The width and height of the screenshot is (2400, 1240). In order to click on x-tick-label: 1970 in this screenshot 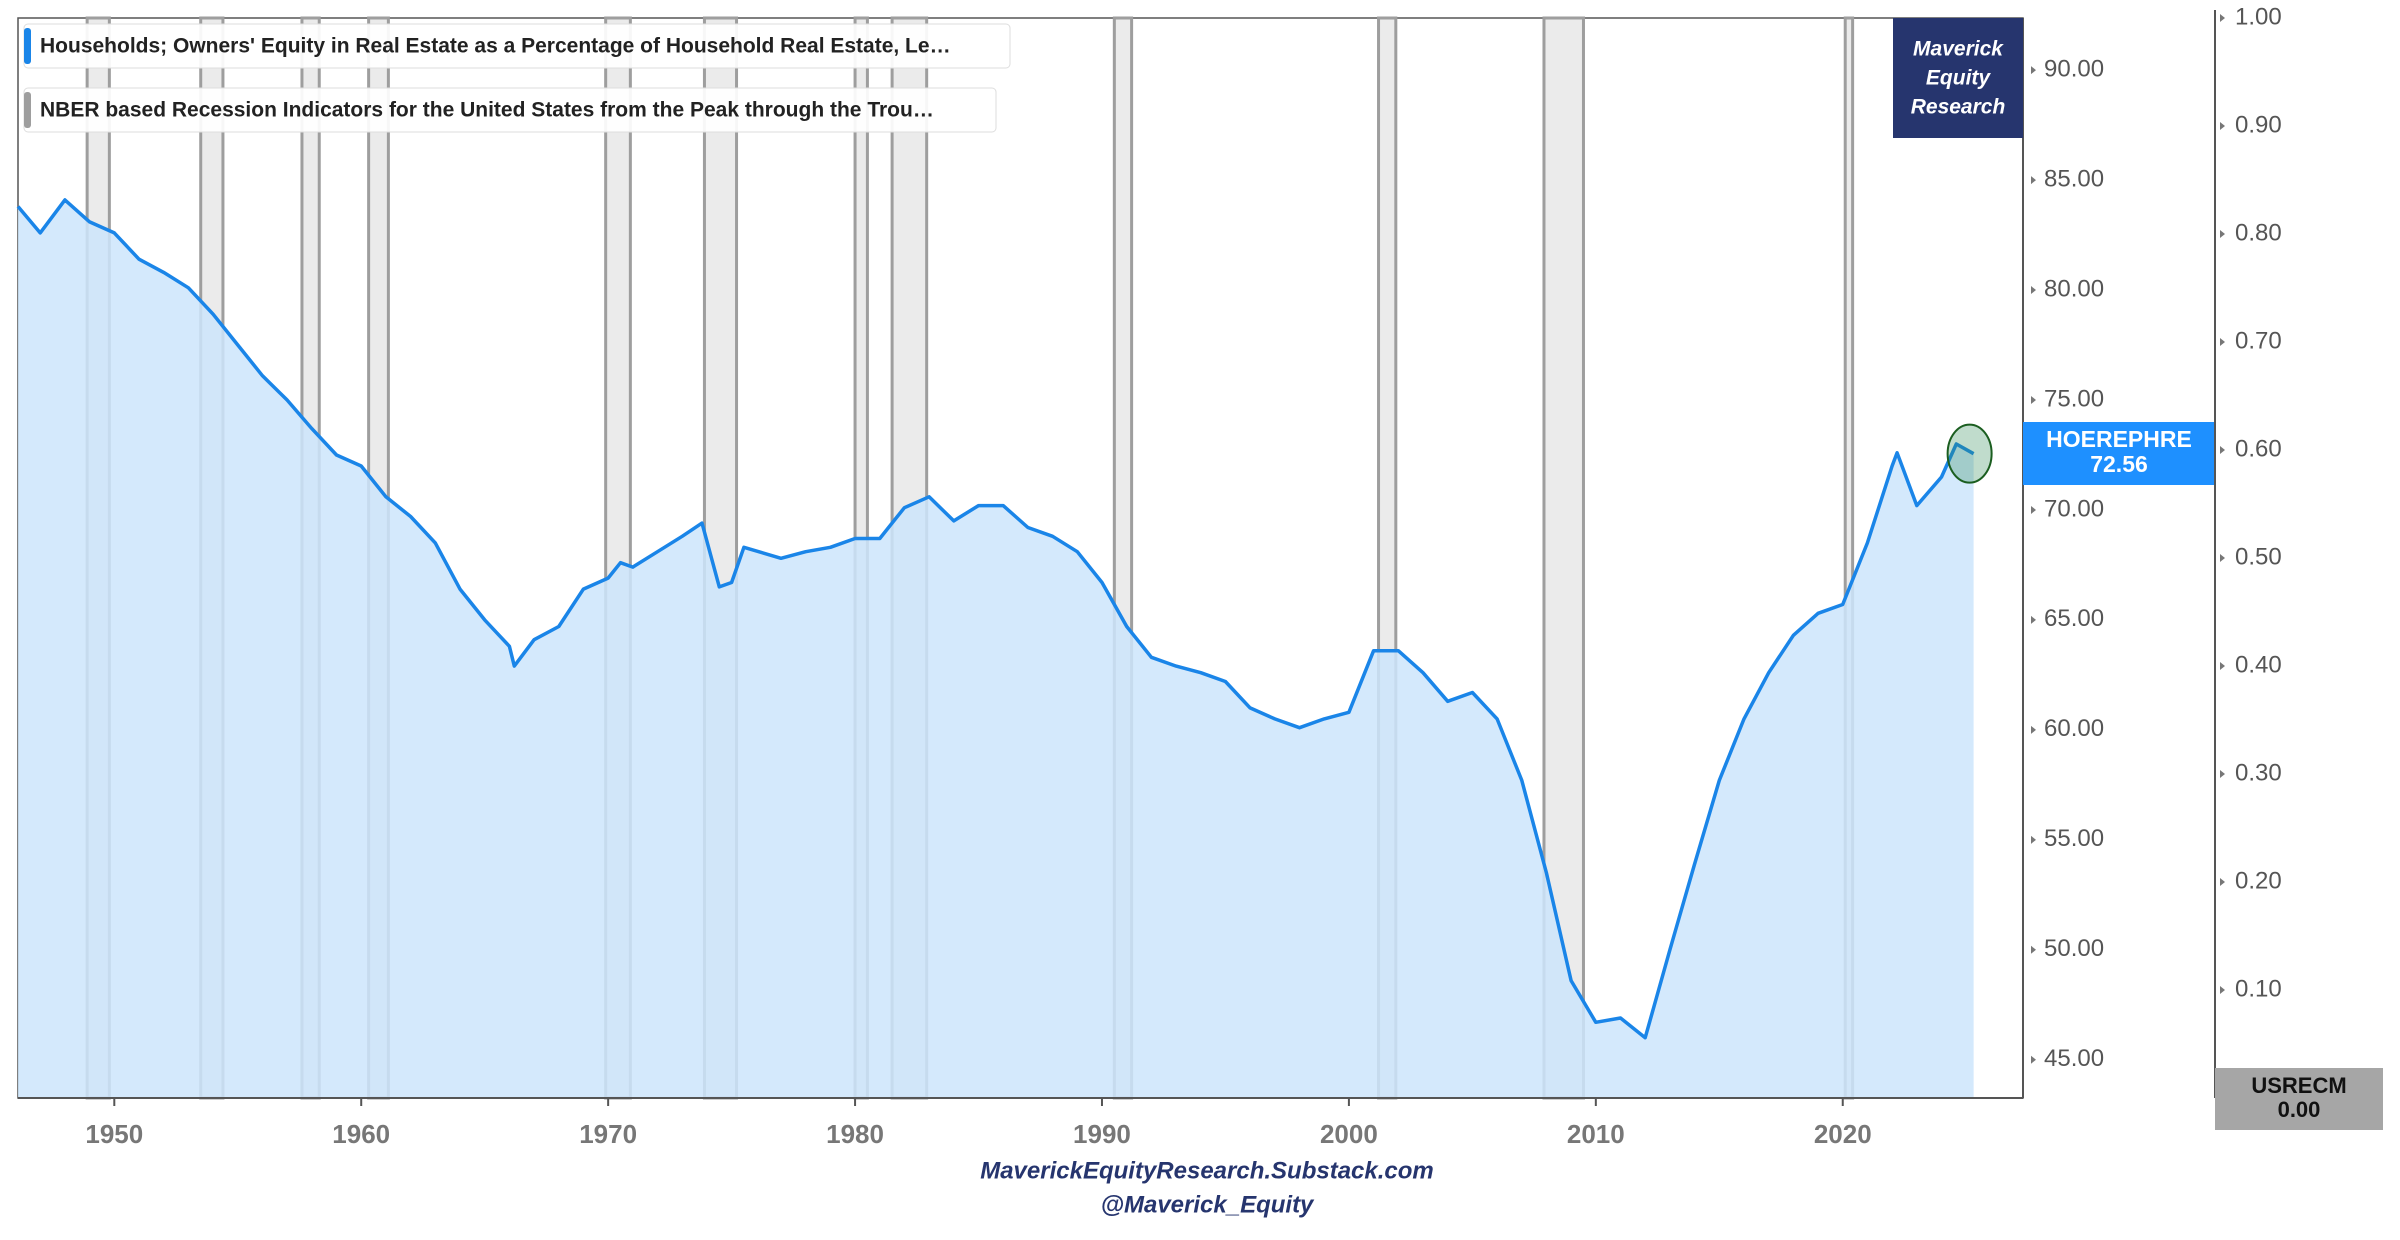, I will do `click(608, 1134)`.